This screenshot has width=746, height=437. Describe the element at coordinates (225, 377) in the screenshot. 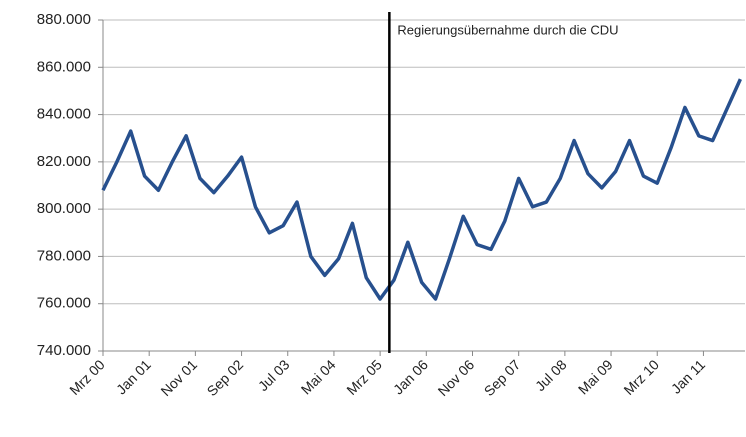

I see `x-tick-label: Sep 02` at that location.